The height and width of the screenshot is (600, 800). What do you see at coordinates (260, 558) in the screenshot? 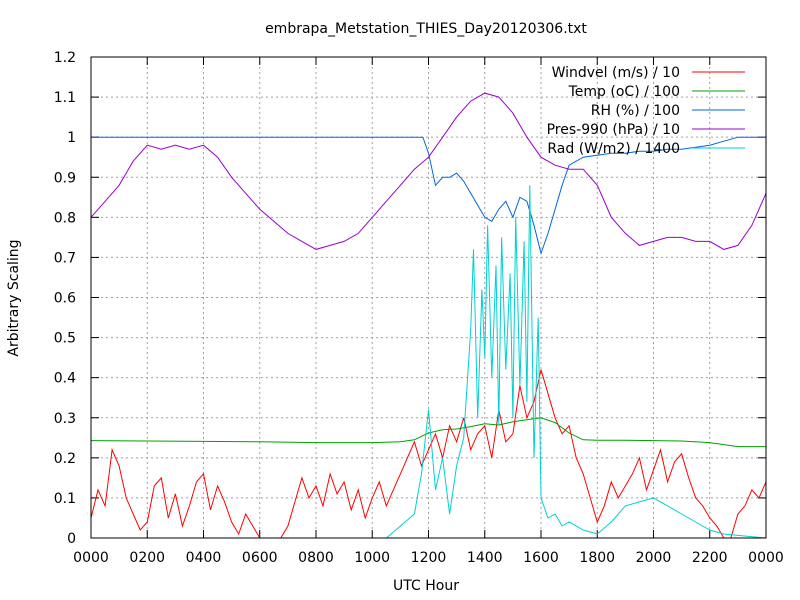
I see `x-tick-label: 0600` at bounding box center [260, 558].